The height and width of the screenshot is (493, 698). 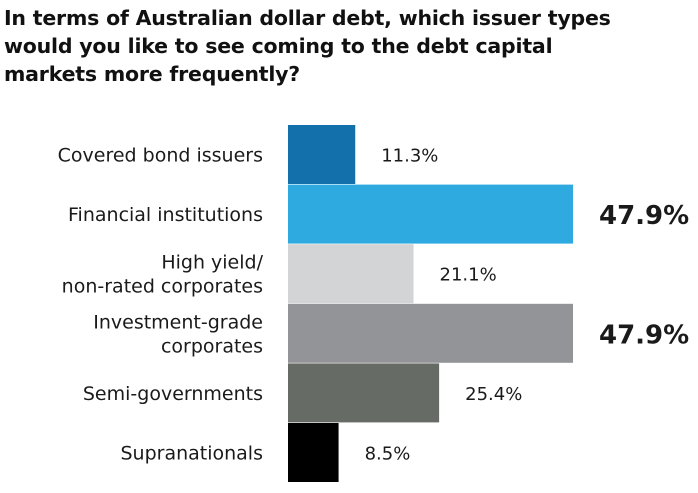 What do you see at coordinates (160, 156) in the screenshot?
I see `category-label-covered-bond-issuers: Covered bond issuers` at bounding box center [160, 156].